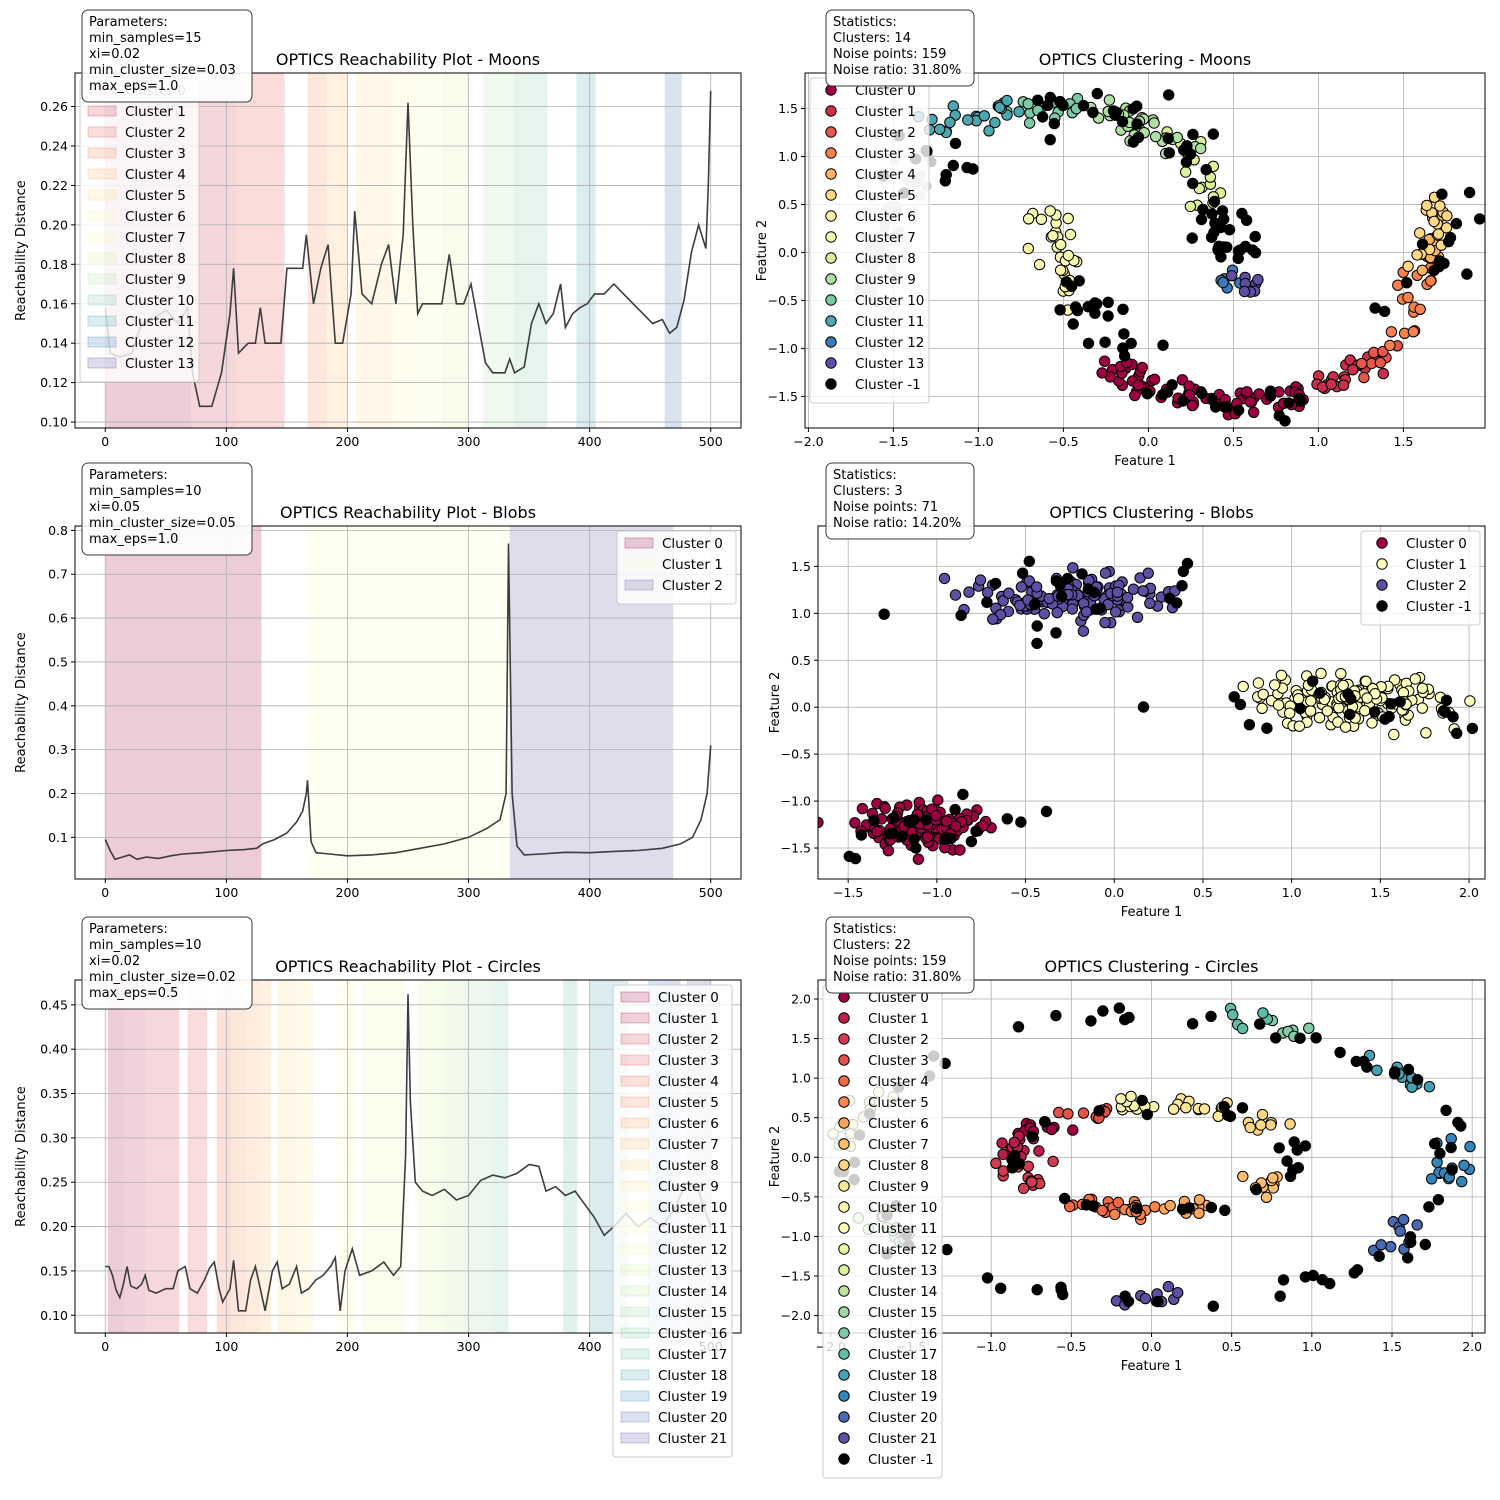 This screenshot has width=1500, height=1500. What do you see at coordinates (848, 892) in the screenshot?
I see `x-tick-label: −1.5` at bounding box center [848, 892].